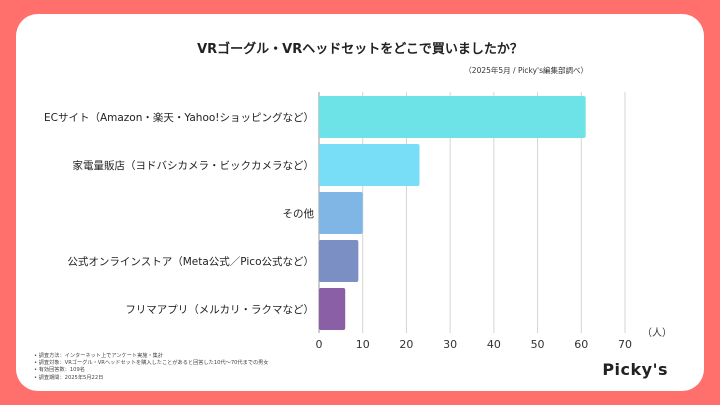  What do you see at coordinates (190, 261) in the screenshot?
I see `category-label: 公式オンラインストア（Meta公式／Pico公式など）` at bounding box center [190, 261].